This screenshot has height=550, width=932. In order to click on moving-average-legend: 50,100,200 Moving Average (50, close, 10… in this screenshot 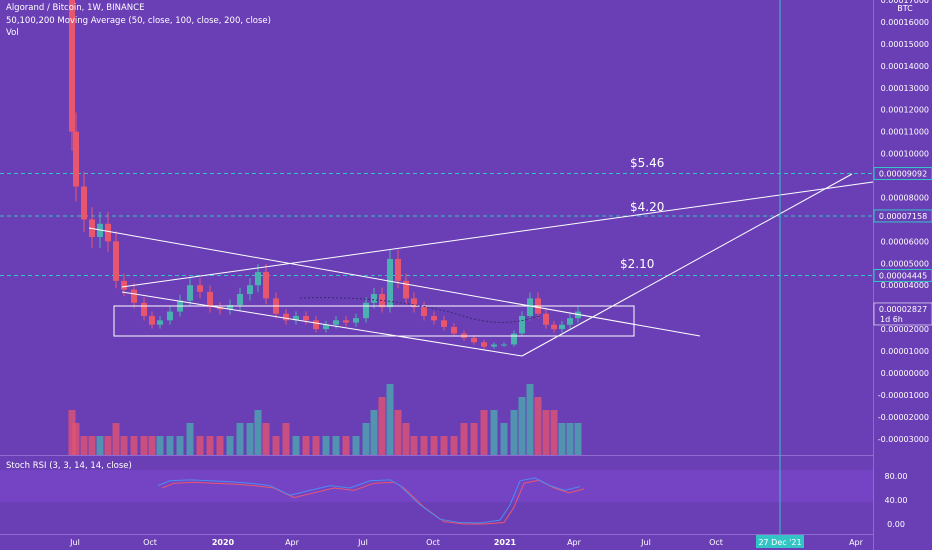, I will do `click(138, 21)`.